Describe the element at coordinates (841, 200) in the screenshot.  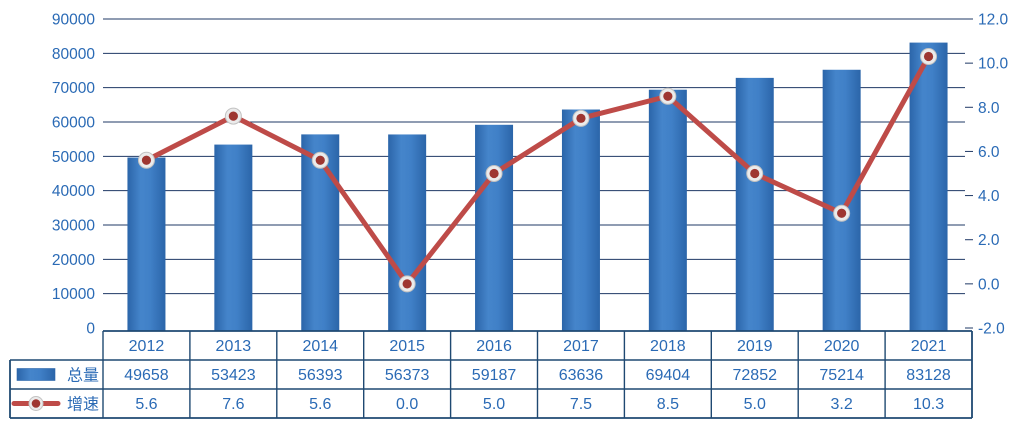
I see `bar-2020` at that location.